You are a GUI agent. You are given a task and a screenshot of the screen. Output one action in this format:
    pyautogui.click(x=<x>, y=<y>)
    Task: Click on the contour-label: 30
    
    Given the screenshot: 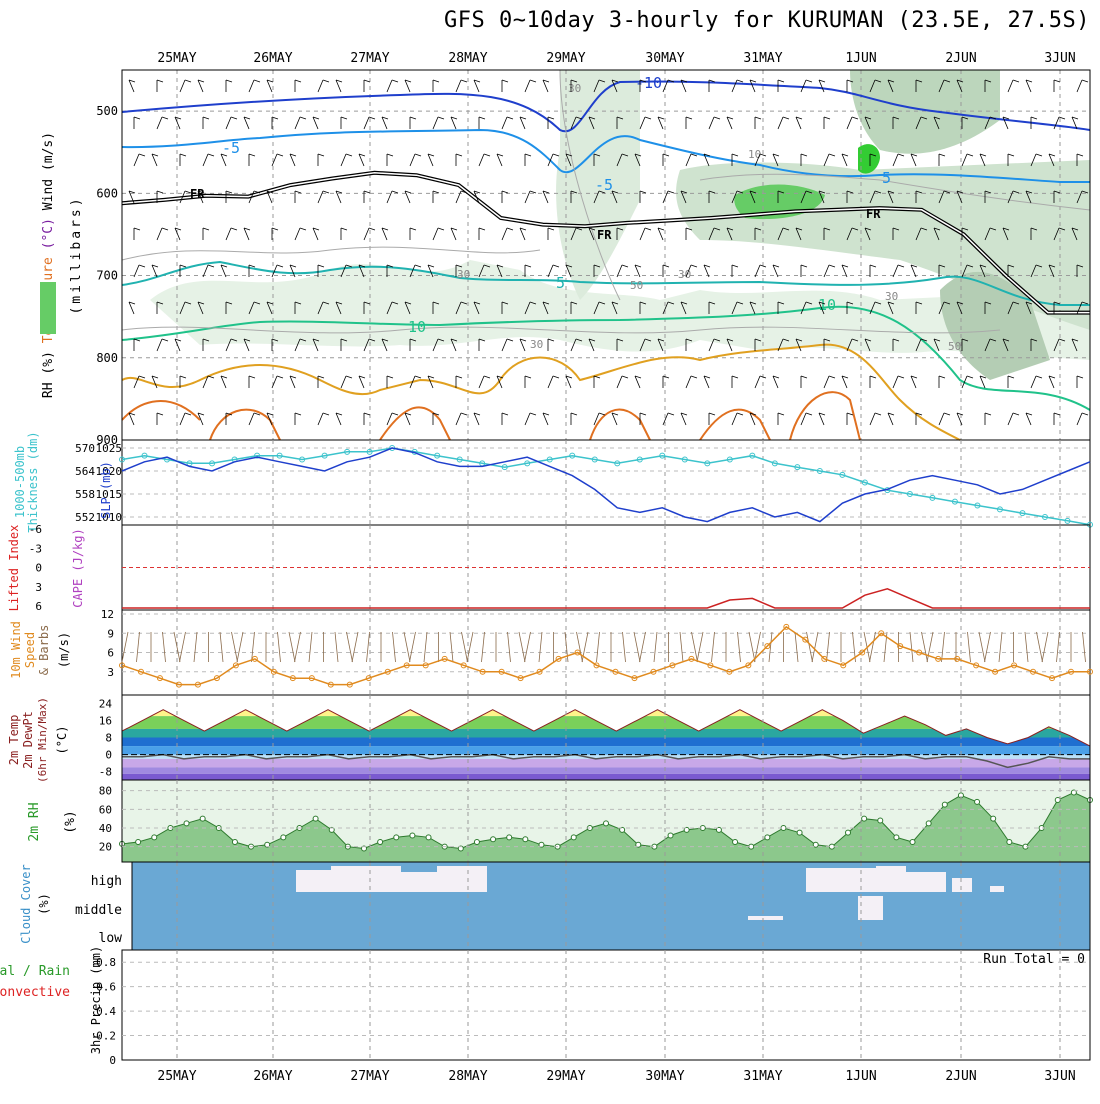 What is the action you would take?
    pyautogui.click(x=684, y=274)
    